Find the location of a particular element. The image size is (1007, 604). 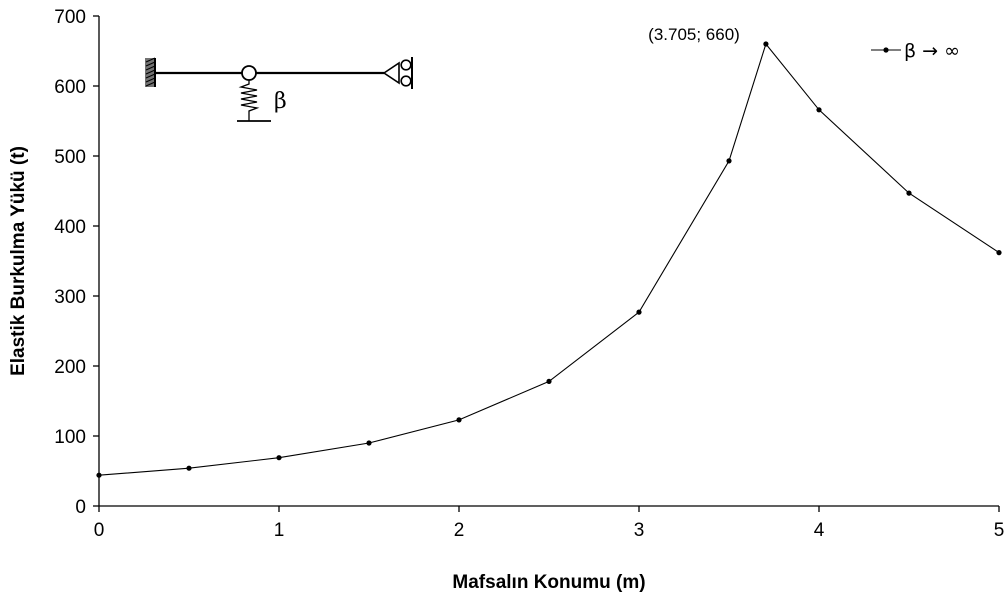

x-axis-title: Mafsalın Konumu (m) is located at coordinates (548, 582).